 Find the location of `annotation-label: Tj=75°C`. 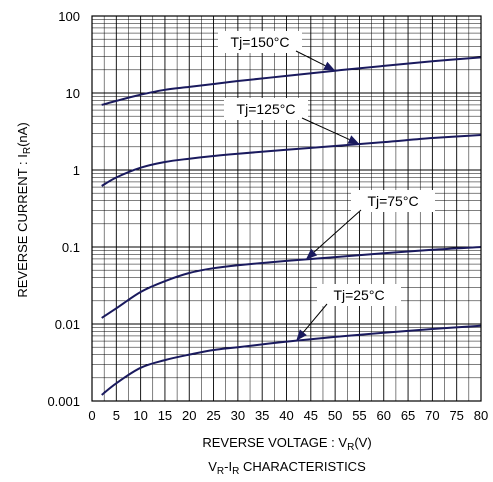

annotation-label: Tj=75°C is located at coordinates (392, 201).